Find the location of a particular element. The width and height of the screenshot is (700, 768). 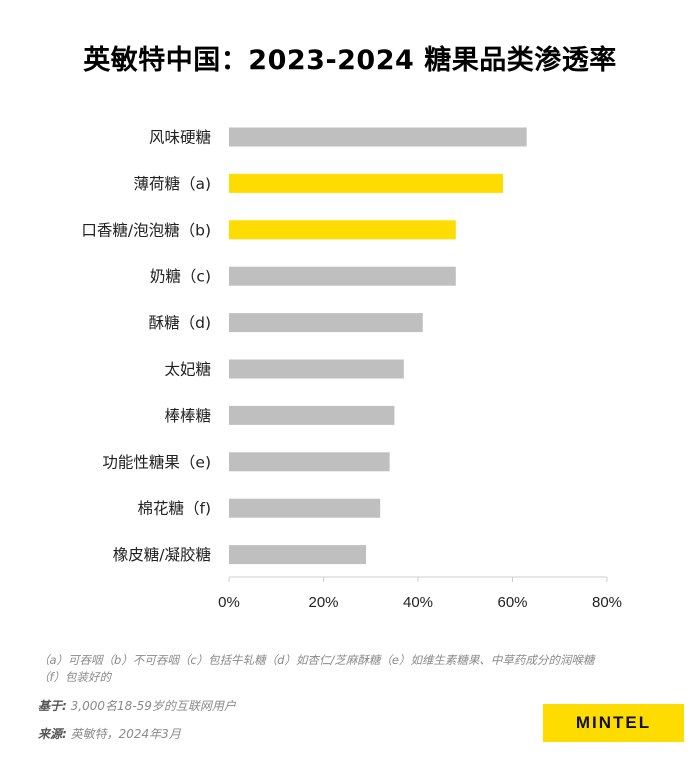

base-label: 基于: is located at coordinates (52, 706).